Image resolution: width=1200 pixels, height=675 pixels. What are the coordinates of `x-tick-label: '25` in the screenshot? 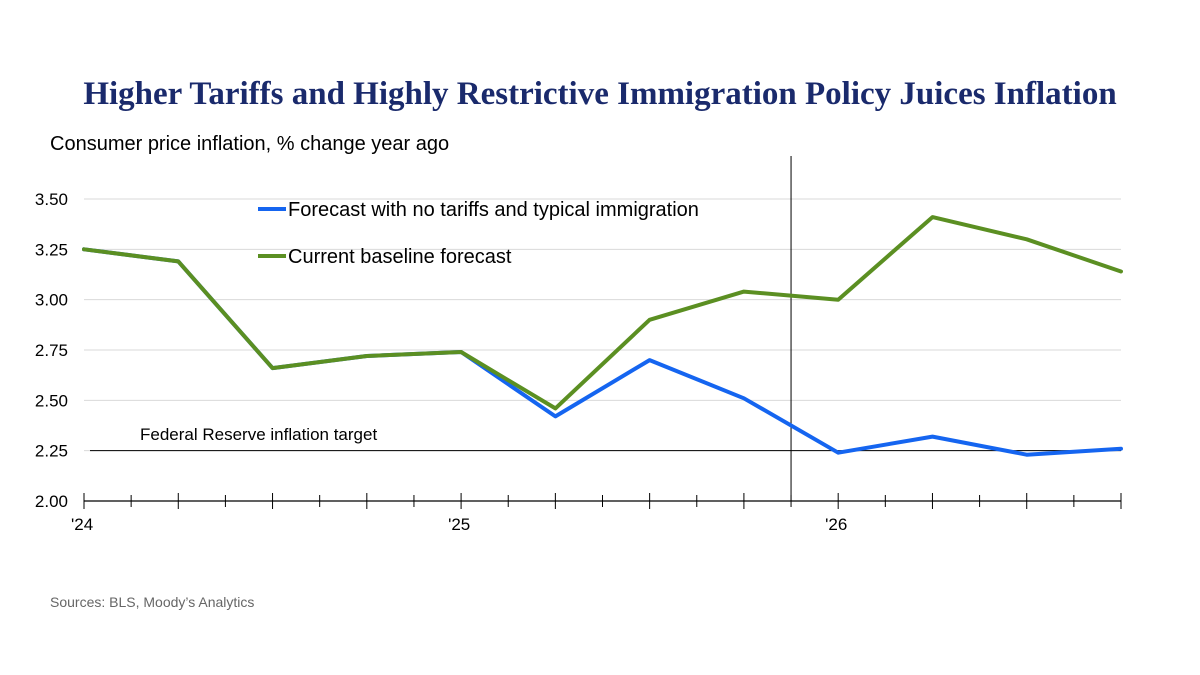 It's located at (459, 524).